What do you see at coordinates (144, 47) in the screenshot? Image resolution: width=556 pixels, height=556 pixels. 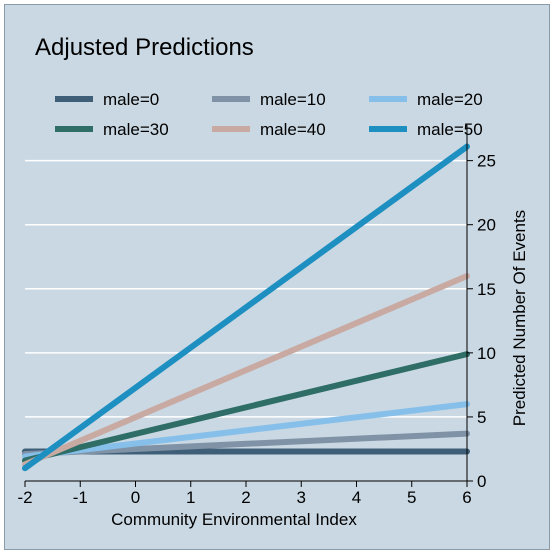 I see `chart-title: Adjusted Predictions` at bounding box center [144, 47].